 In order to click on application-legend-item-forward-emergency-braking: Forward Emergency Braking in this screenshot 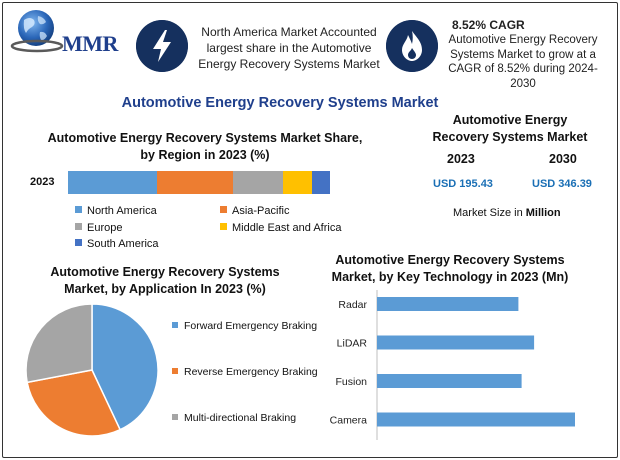, I will do `click(244, 326)`.